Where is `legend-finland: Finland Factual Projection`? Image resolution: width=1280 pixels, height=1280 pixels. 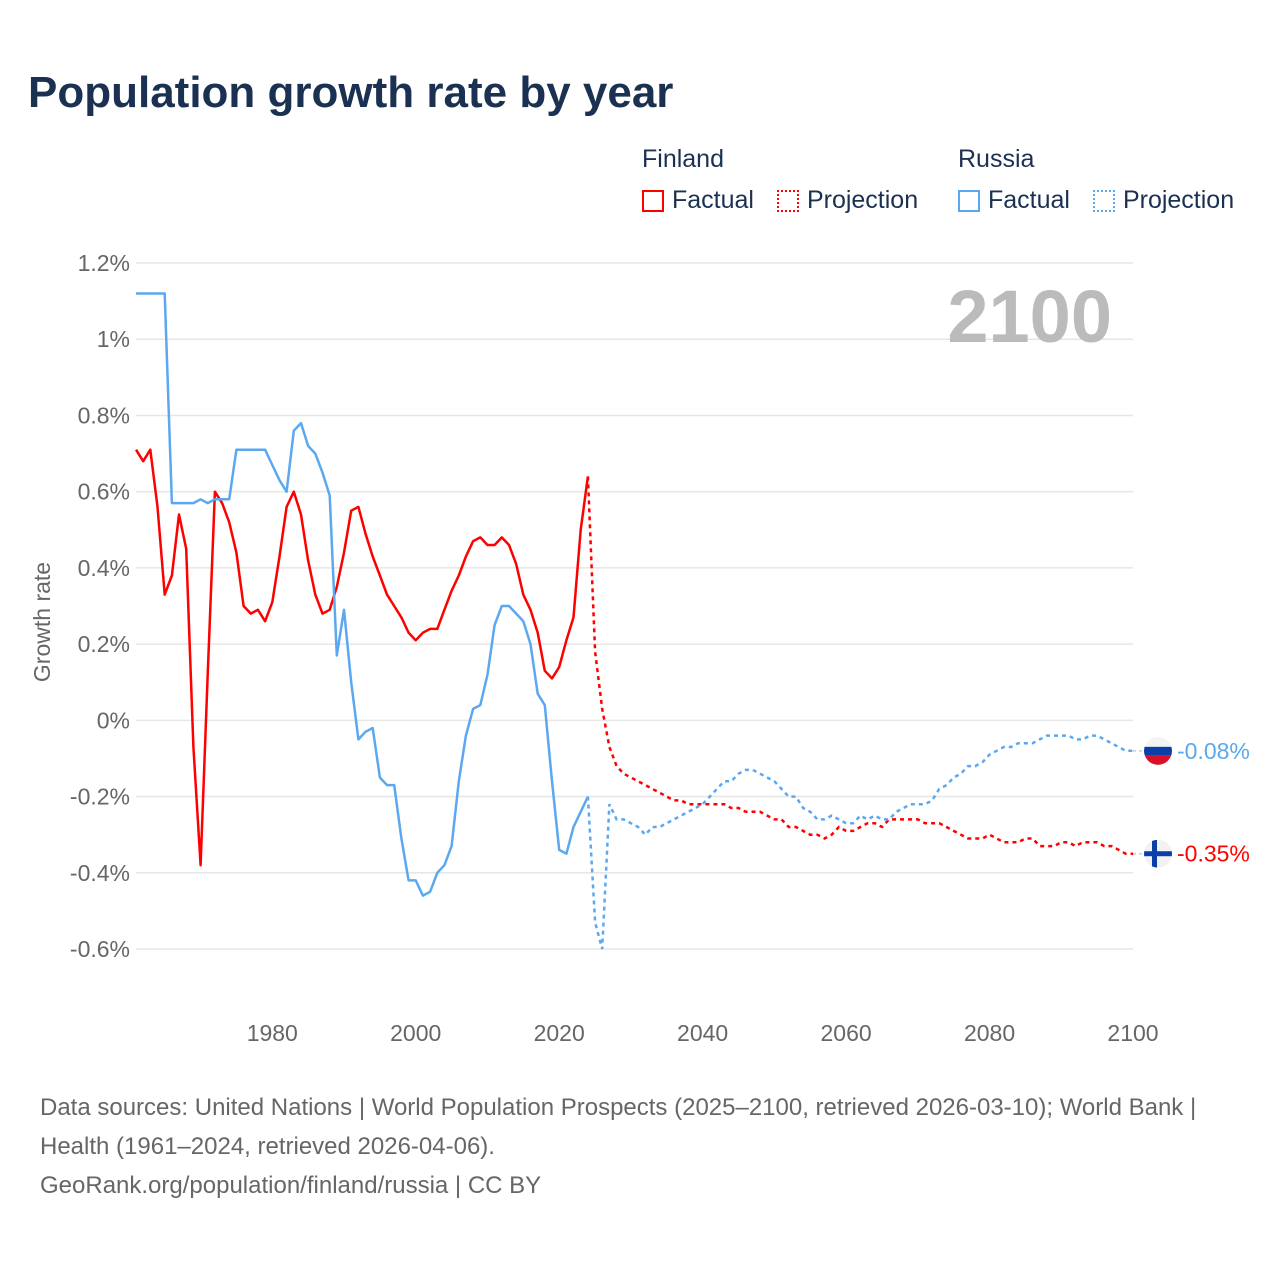
legend-finland: Finland Factual Projection is located at coordinates (788, 182).